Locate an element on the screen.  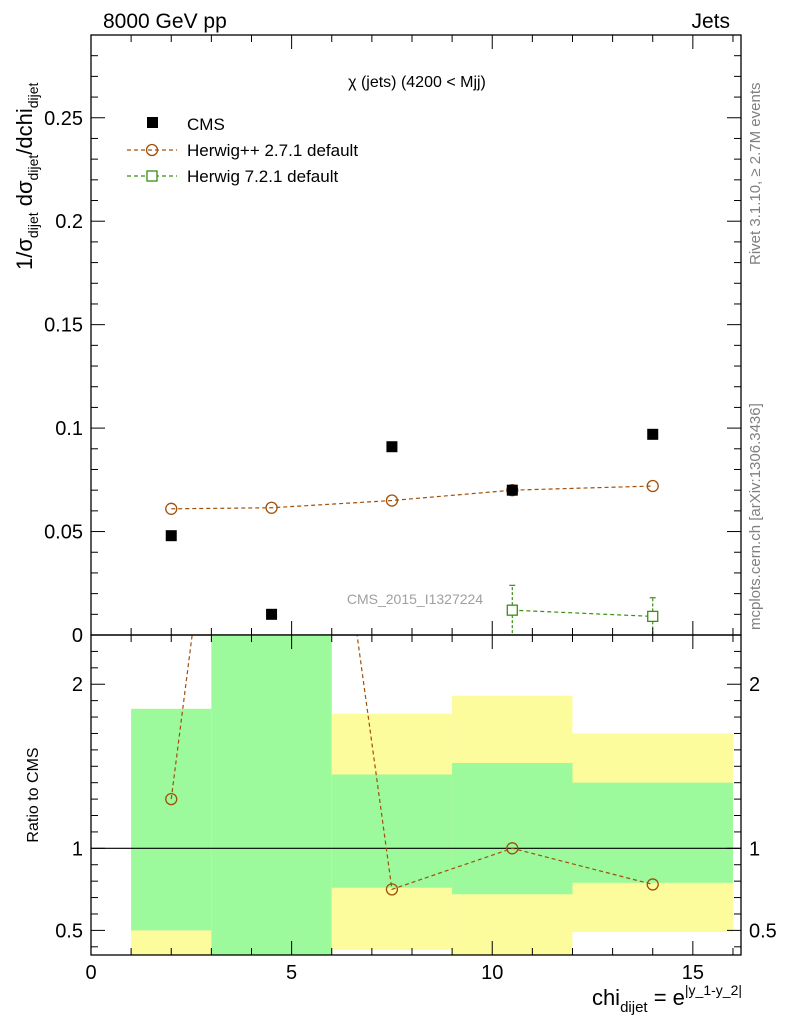
x-tick-label: 5 is located at coordinates (291, 973).